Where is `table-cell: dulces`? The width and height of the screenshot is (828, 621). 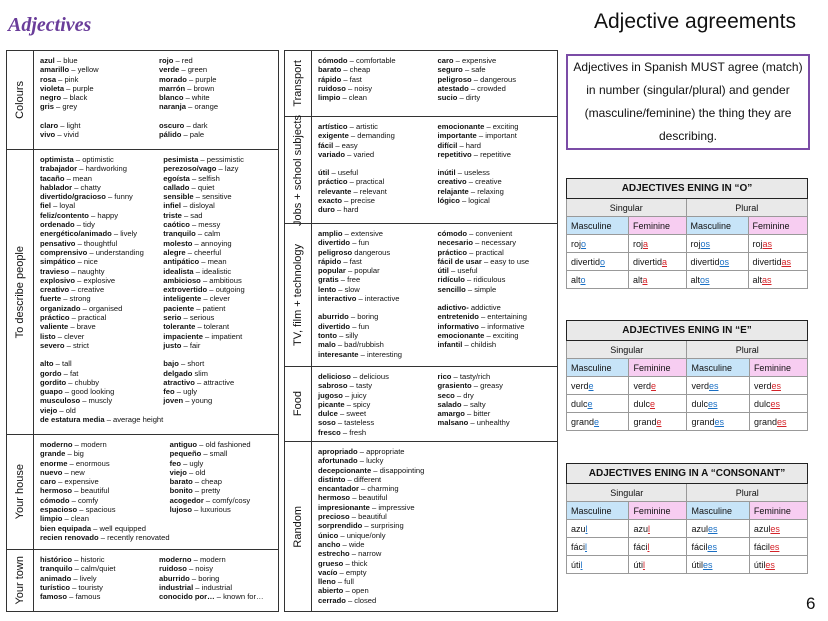
table-cell: dulces is located at coordinates (718, 403).